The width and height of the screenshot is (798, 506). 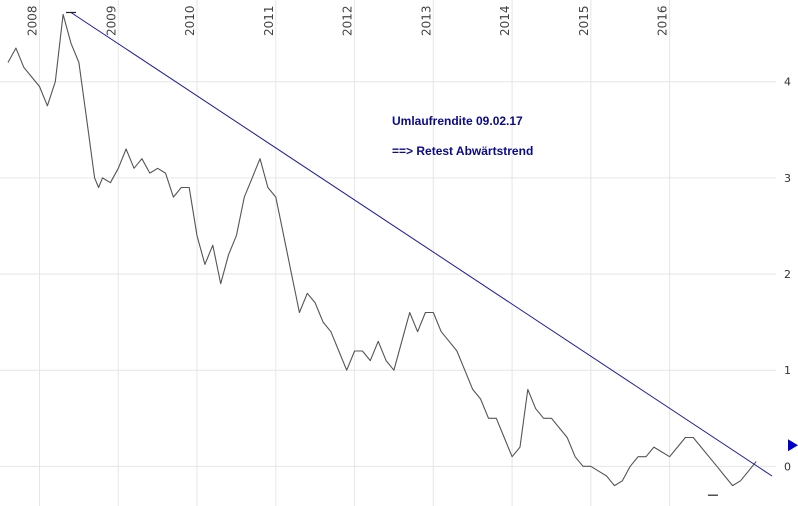 What do you see at coordinates (33, 20) in the screenshot?
I see `x-tick-label: 2008` at bounding box center [33, 20].